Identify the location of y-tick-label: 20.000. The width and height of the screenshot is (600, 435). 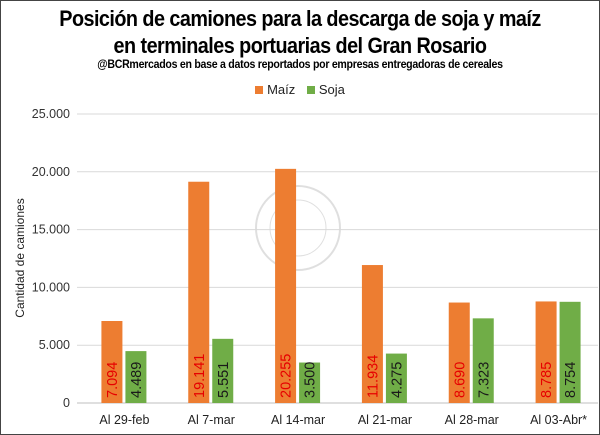
(51, 172).